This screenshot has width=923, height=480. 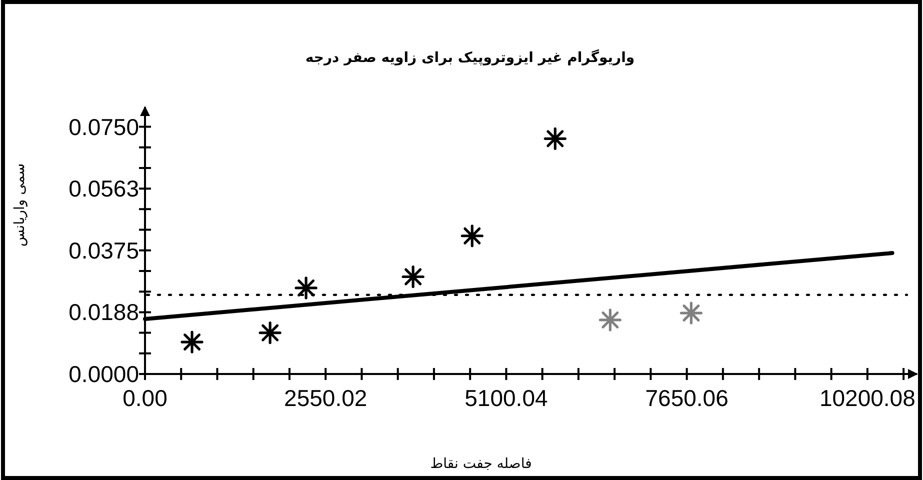 I want to click on y-tick-label: 0.0375, so click(x=103, y=250).